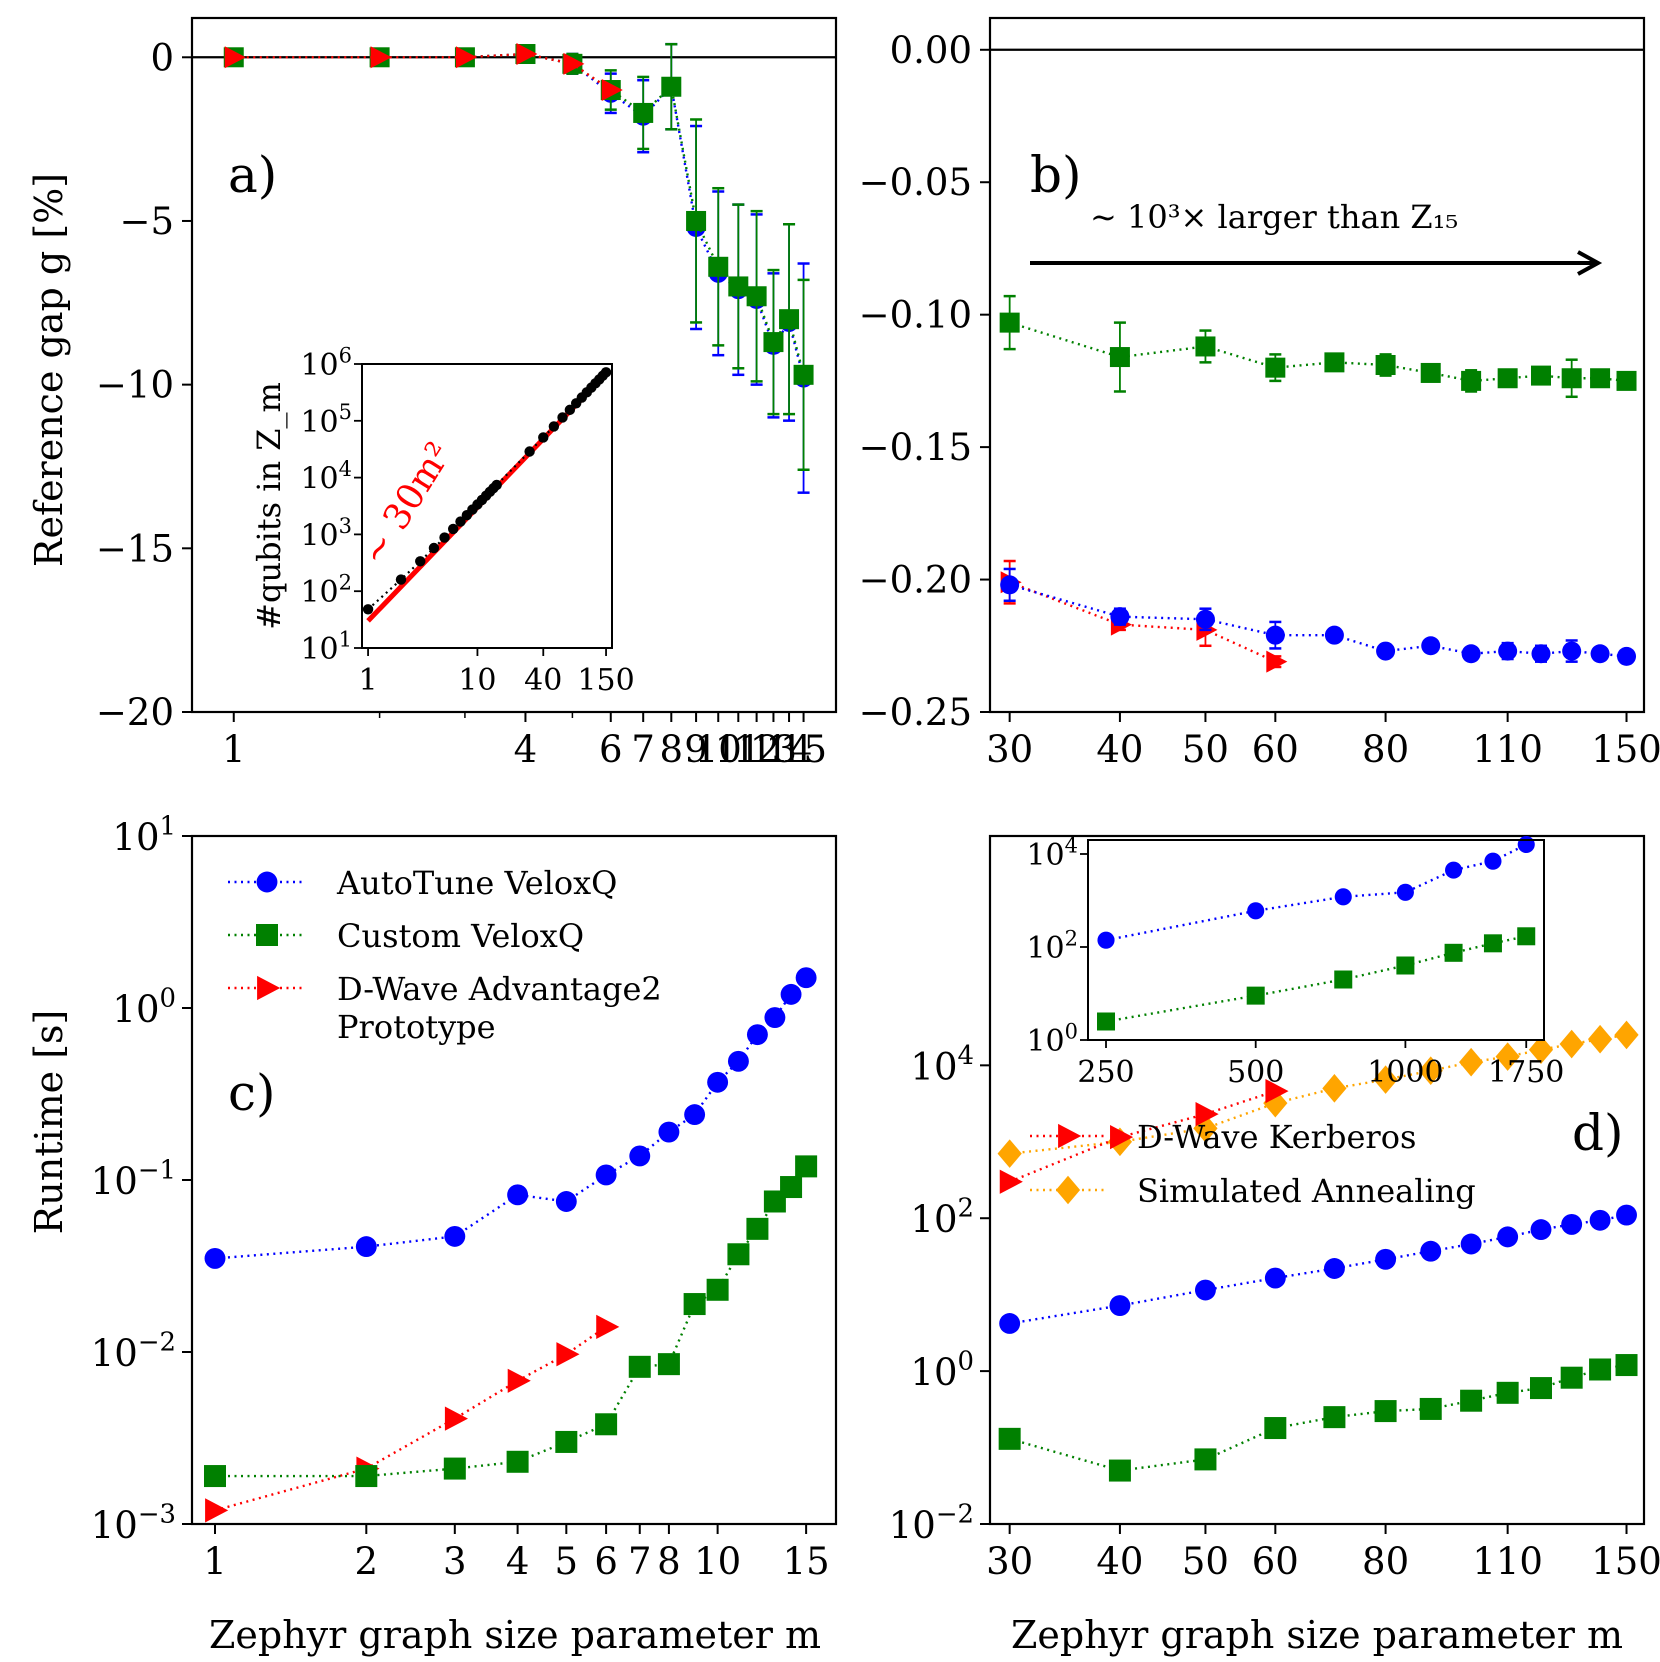  What do you see at coordinates (1009, 749) in the screenshot?
I see `x-tick-label: 30` at bounding box center [1009, 749].